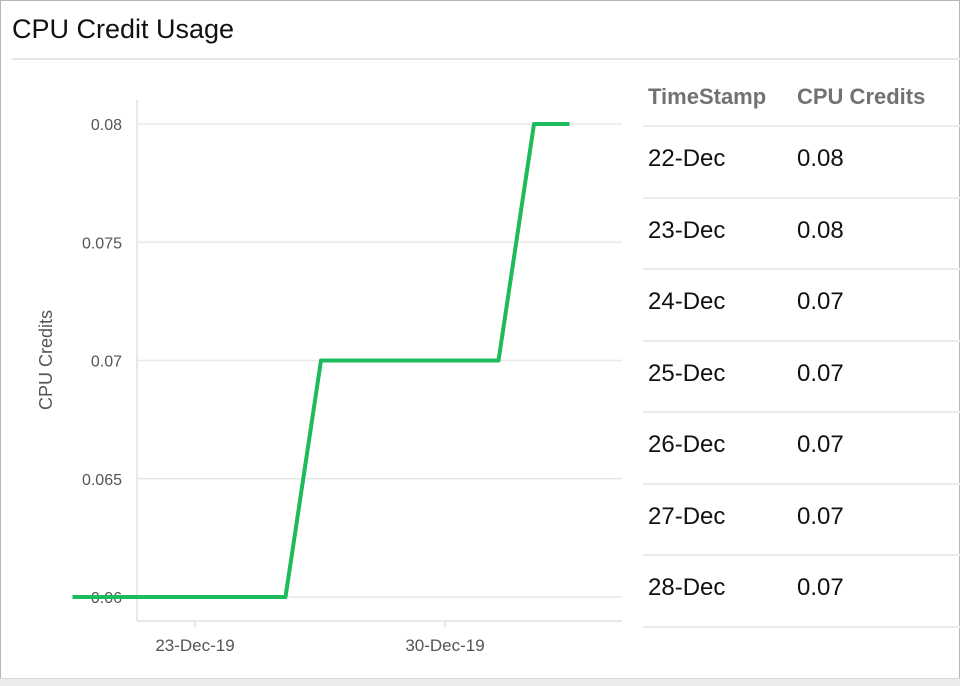 The height and width of the screenshot is (686, 960). What do you see at coordinates (861, 96) in the screenshot?
I see `column-header-cpu-credits: CPU Credits` at bounding box center [861, 96].